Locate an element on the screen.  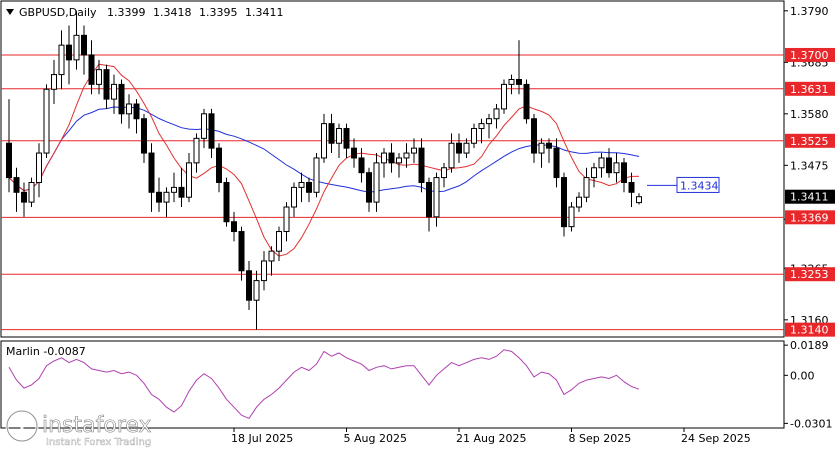
svg-text: 1.3525 is located at coordinates (809, 141).